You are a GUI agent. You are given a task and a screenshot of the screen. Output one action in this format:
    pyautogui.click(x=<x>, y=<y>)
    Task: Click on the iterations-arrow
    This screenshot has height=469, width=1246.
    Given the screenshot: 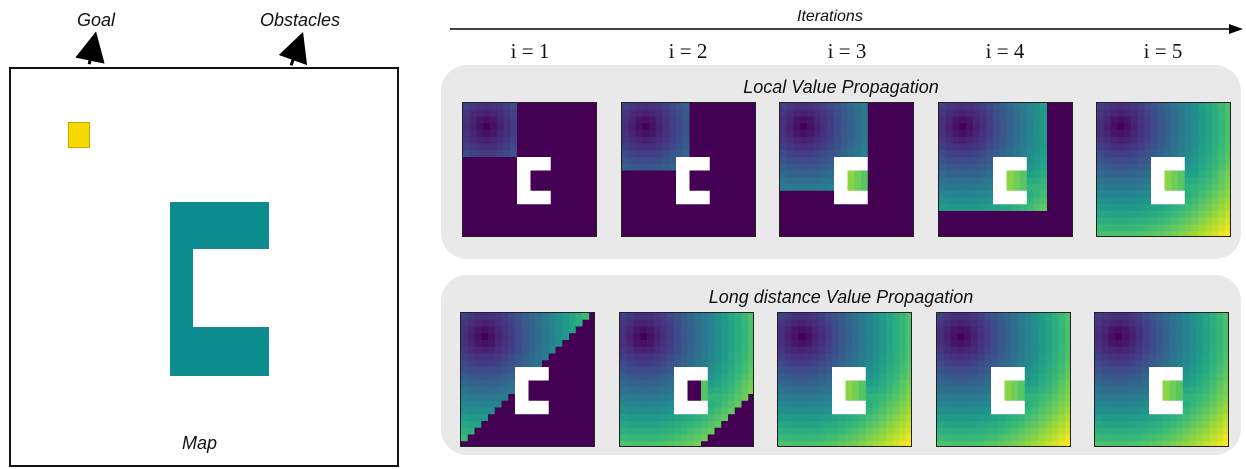 What is the action you would take?
    pyautogui.click(x=846, y=29)
    